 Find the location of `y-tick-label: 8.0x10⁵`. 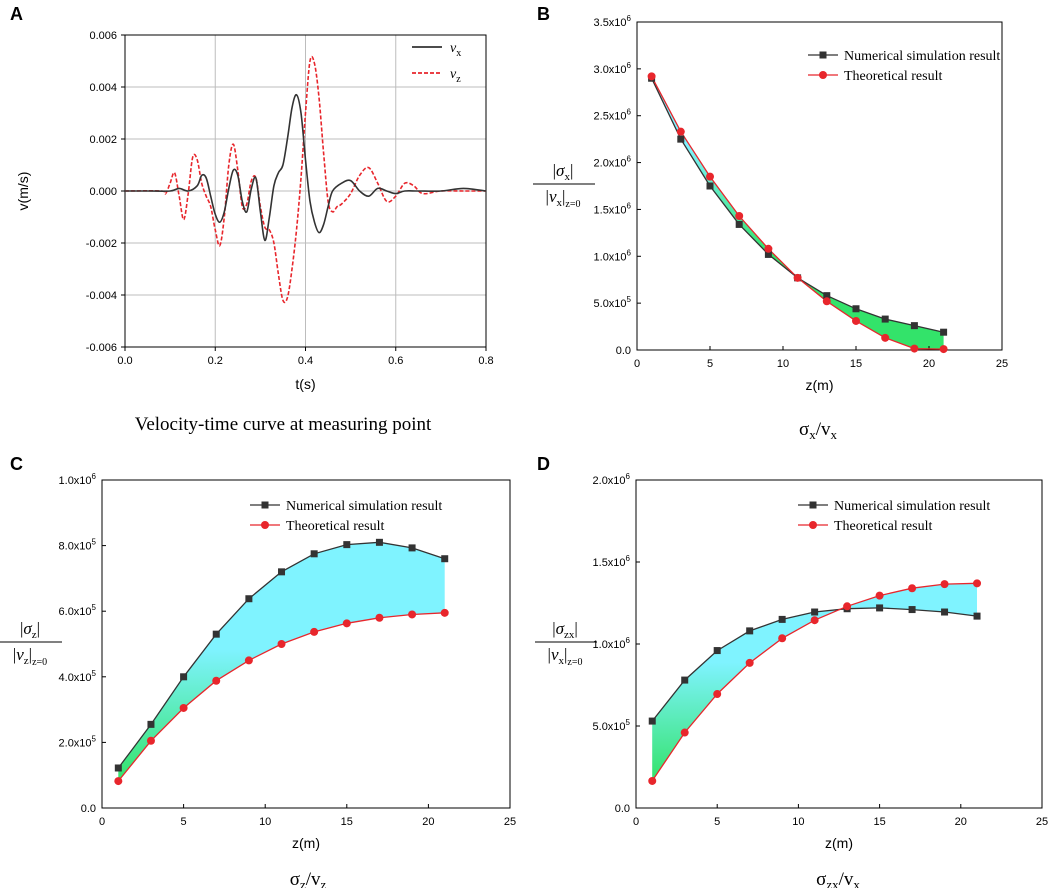

y-tick-label: 8.0x10⁵ is located at coordinates (78, 545).